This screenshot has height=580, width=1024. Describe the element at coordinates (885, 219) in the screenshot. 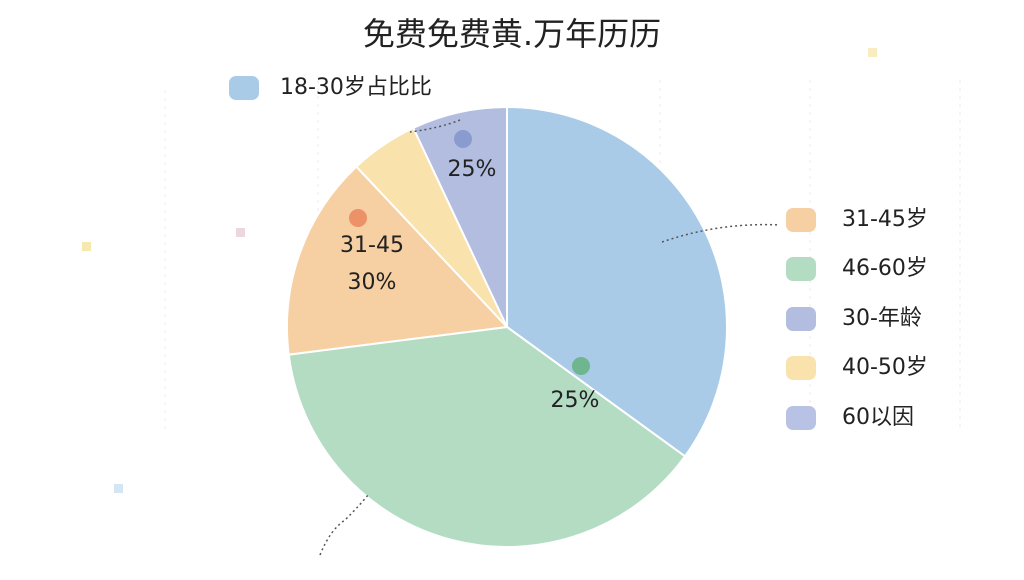

I see `legend-label: 31-45岁` at that location.